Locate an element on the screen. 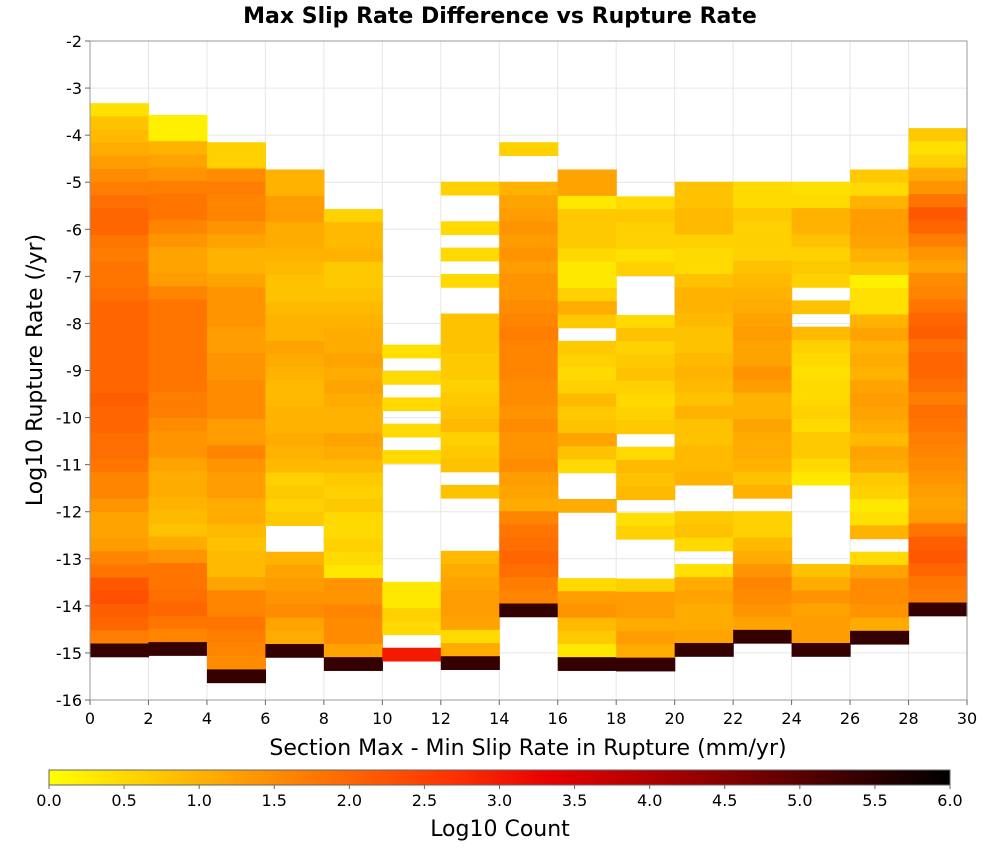 The height and width of the screenshot is (850, 1000). x-tick-label: 28 is located at coordinates (908, 718).